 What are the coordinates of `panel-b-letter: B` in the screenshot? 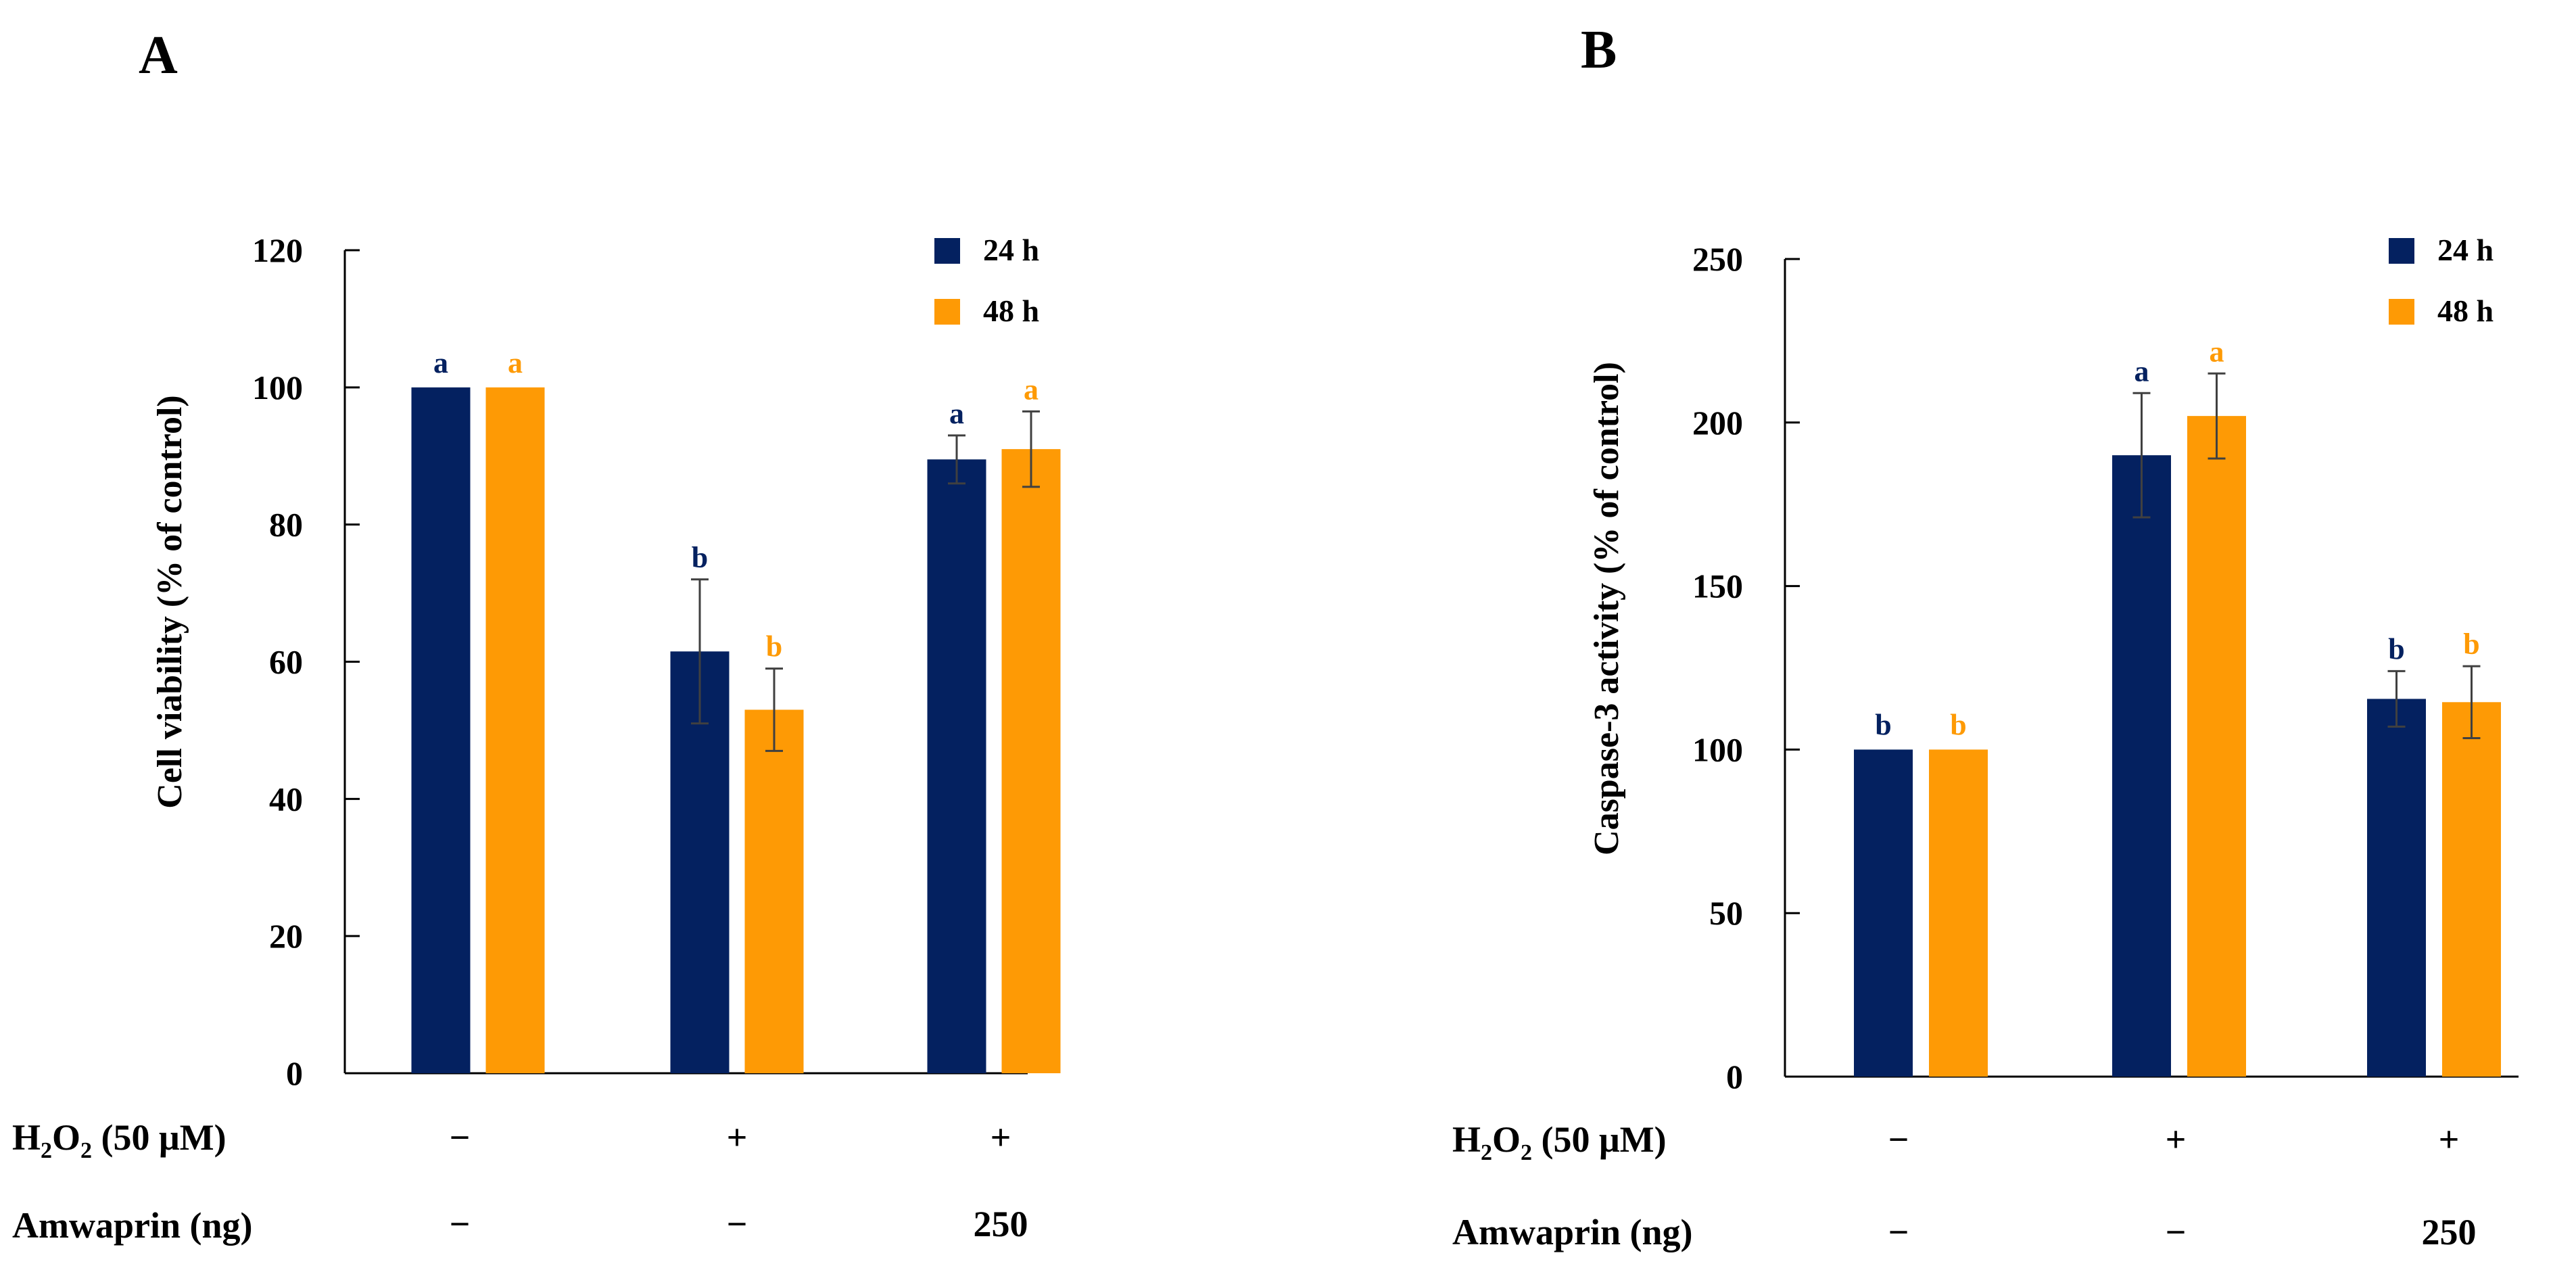 It's located at (1599, 50).